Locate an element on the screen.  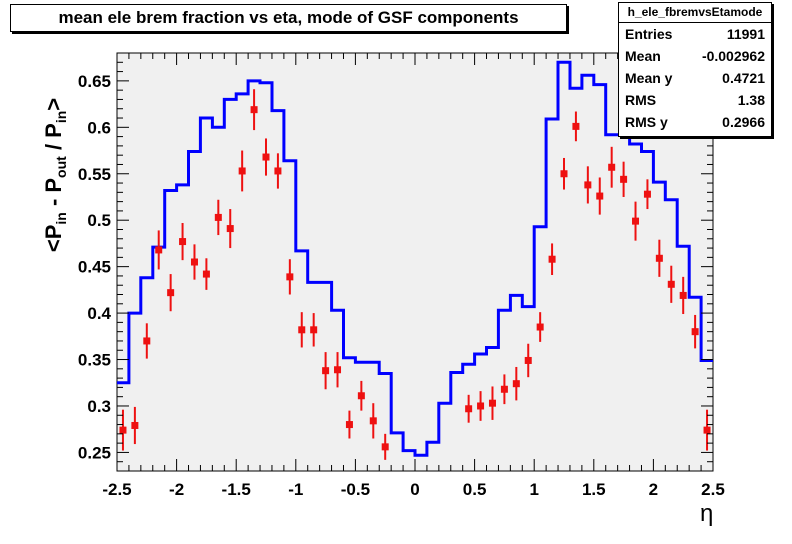
x-tick-label: -1.5 is located at coordinates (236, 489).